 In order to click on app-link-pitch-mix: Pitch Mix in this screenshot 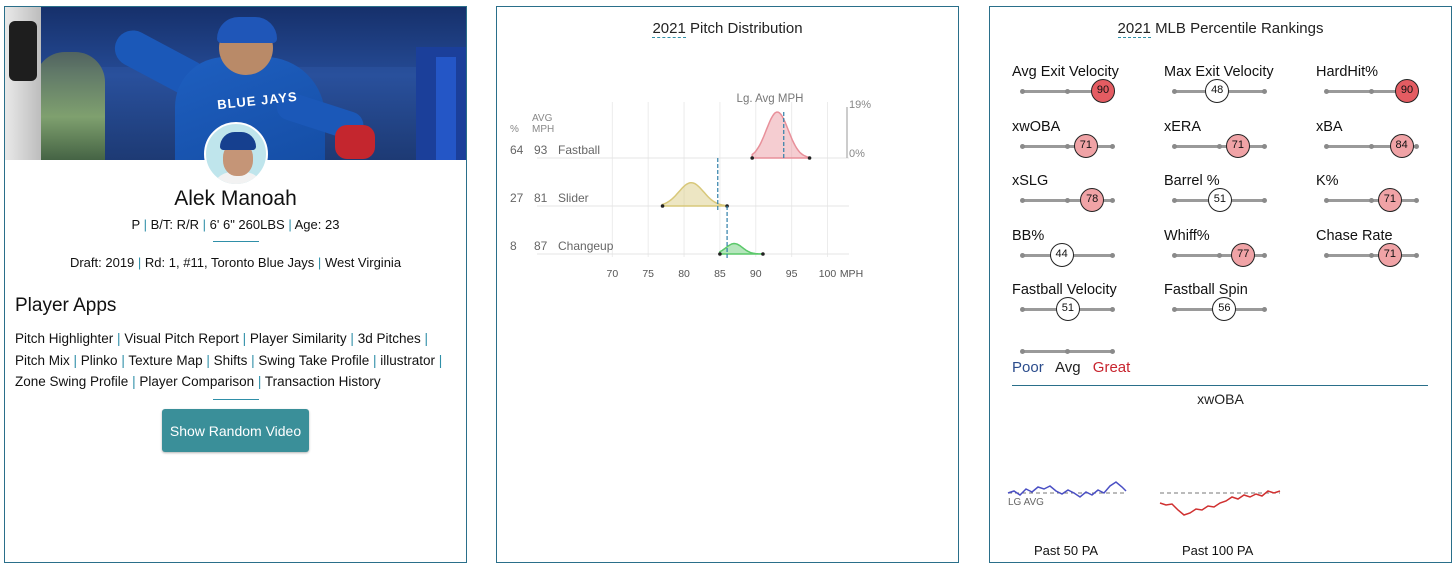, I will do `click(42, 360)`.